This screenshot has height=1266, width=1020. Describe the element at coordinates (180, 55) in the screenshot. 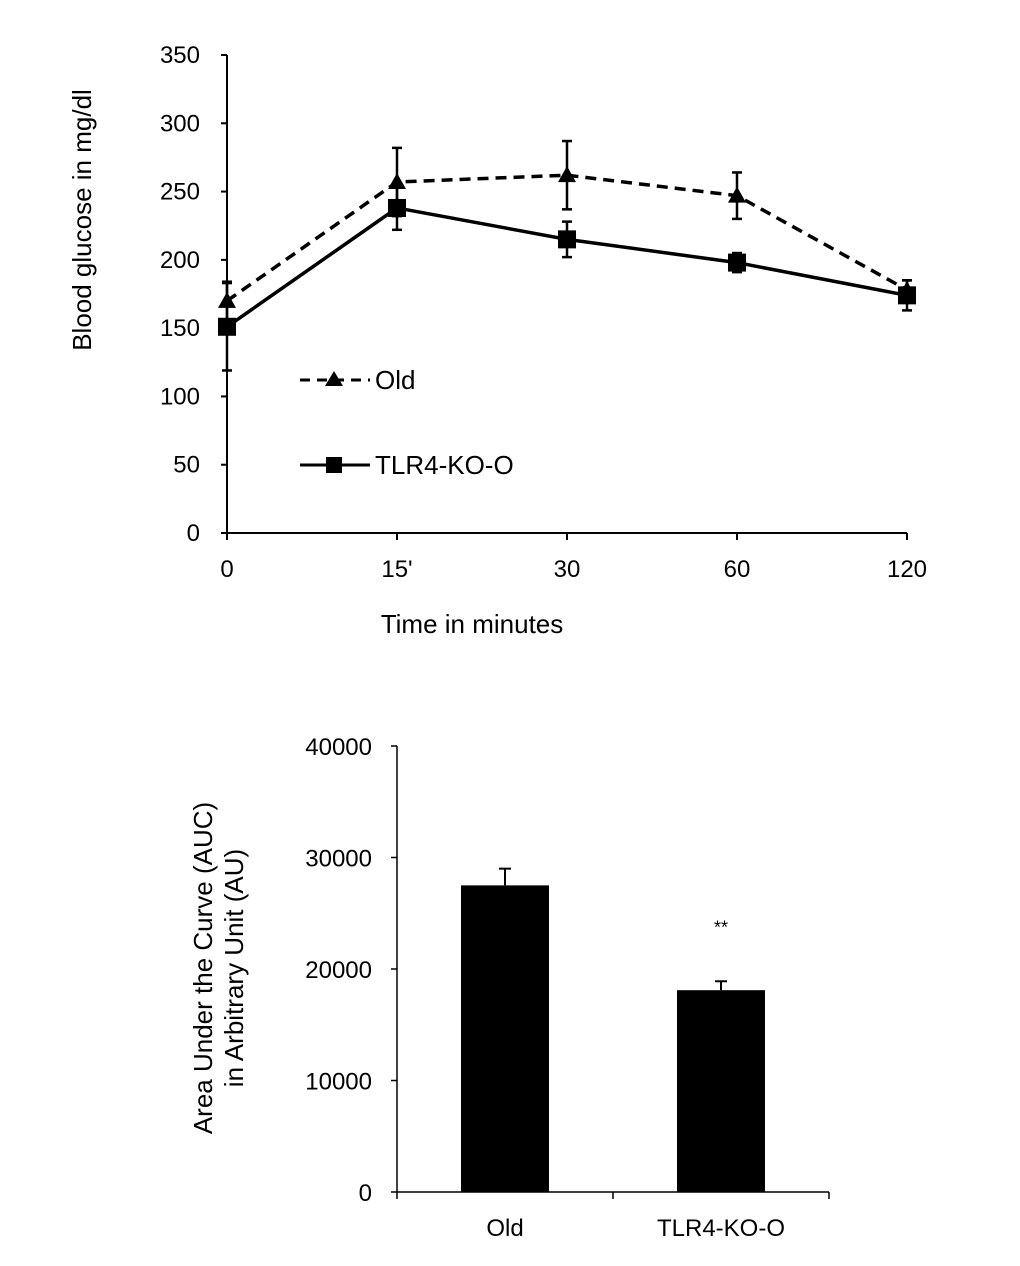

I see `line-y-tick-label: 350` at that location.